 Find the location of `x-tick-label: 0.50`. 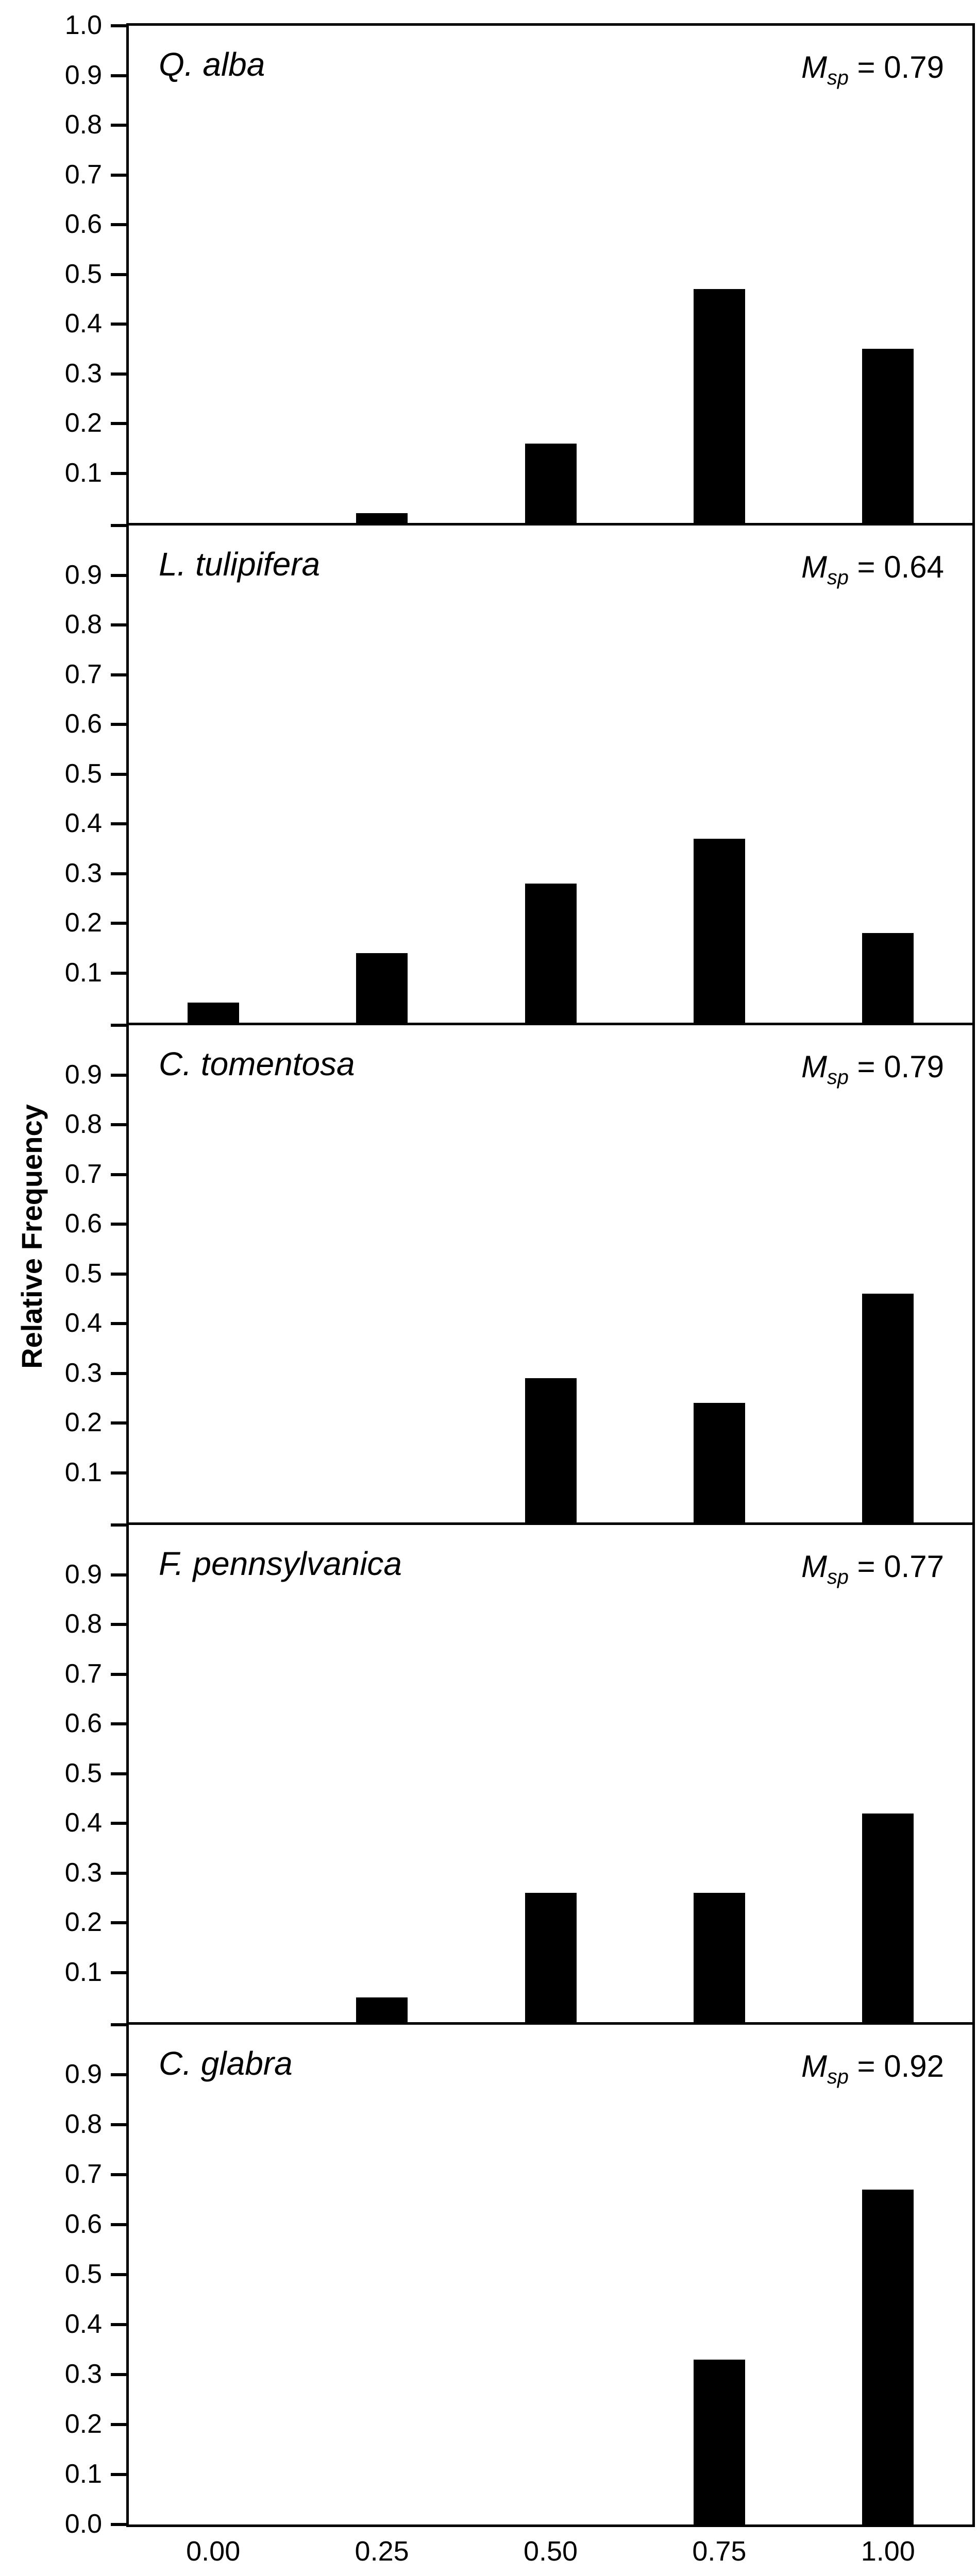

x-tick-label: 0.50 is located at coordinates (550, 2551).